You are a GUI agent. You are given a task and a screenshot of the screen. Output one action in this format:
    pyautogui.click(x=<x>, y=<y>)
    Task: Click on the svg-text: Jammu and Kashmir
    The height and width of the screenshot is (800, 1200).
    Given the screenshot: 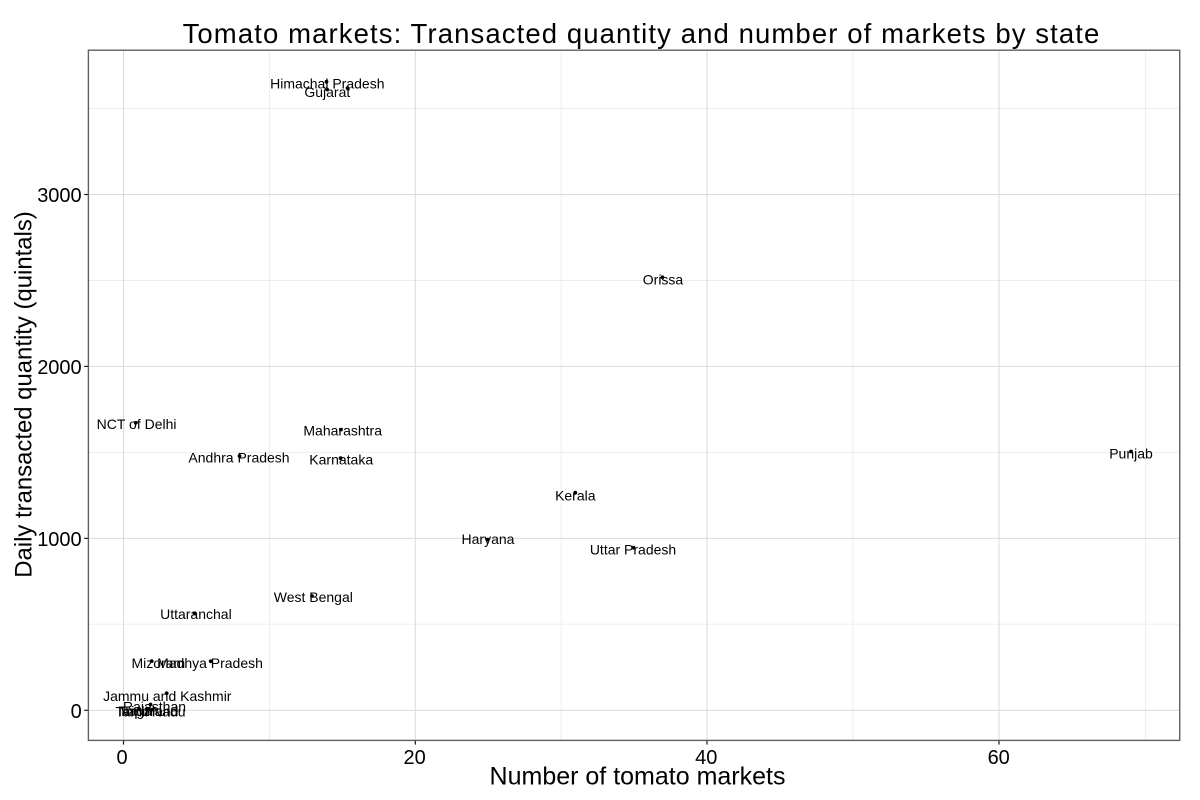 What is the action you would take?
    pyautogui.click(x=167, y=696)
    